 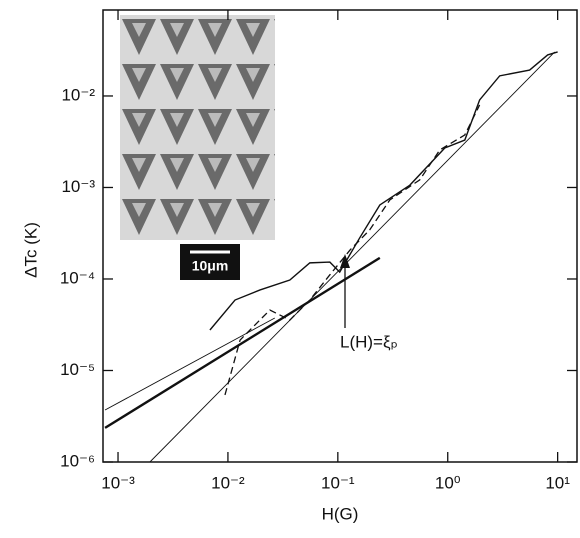 What do you see at coordinates (77, 369) in the screenshot?
I see `y-tick-label: 10⁻⁵` at bounding box center [77, 369].